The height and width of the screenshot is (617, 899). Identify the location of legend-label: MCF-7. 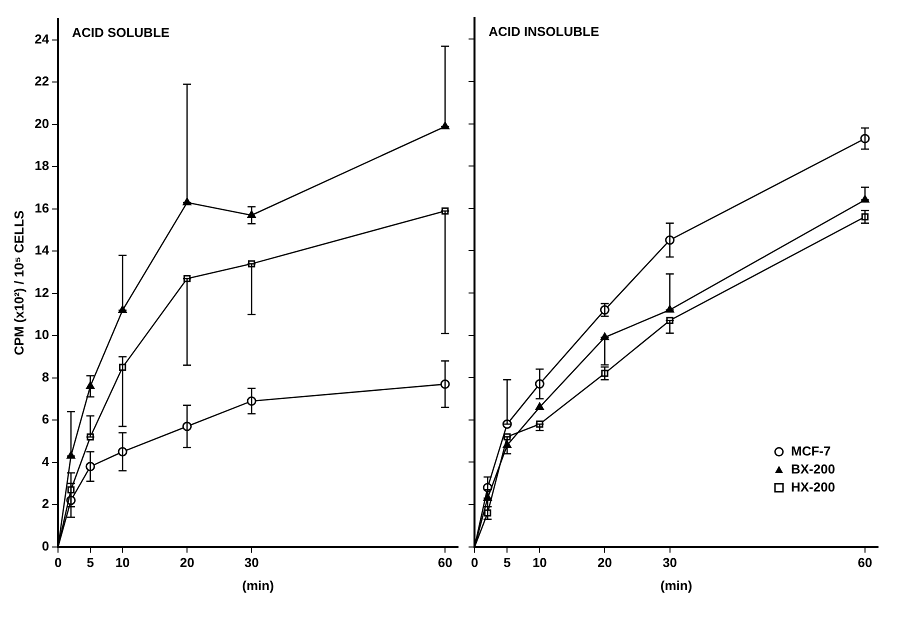
(811, 450).